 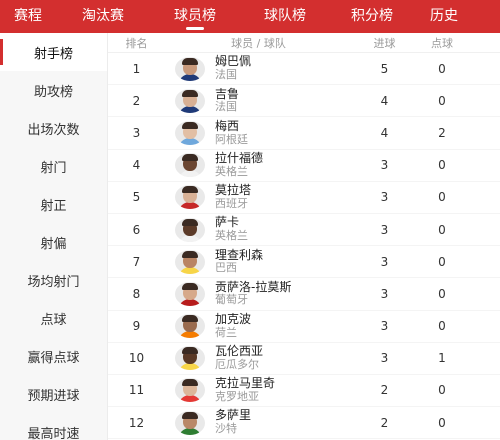 What do you see at coordinates (384, 390) in the screenshot?
I see `goals-cell: 2` at bounding box center [384, 390].